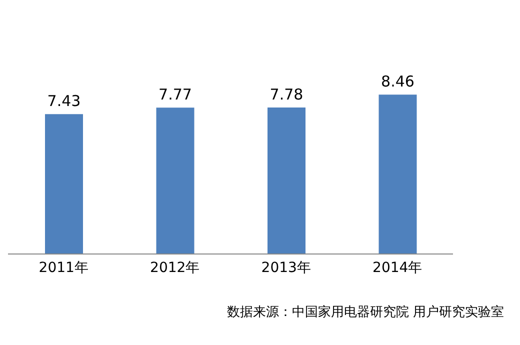 Image resolution: width=520 pixels, height=345 pixels. I want to click on data-label: 7.78, so click(287, 94).